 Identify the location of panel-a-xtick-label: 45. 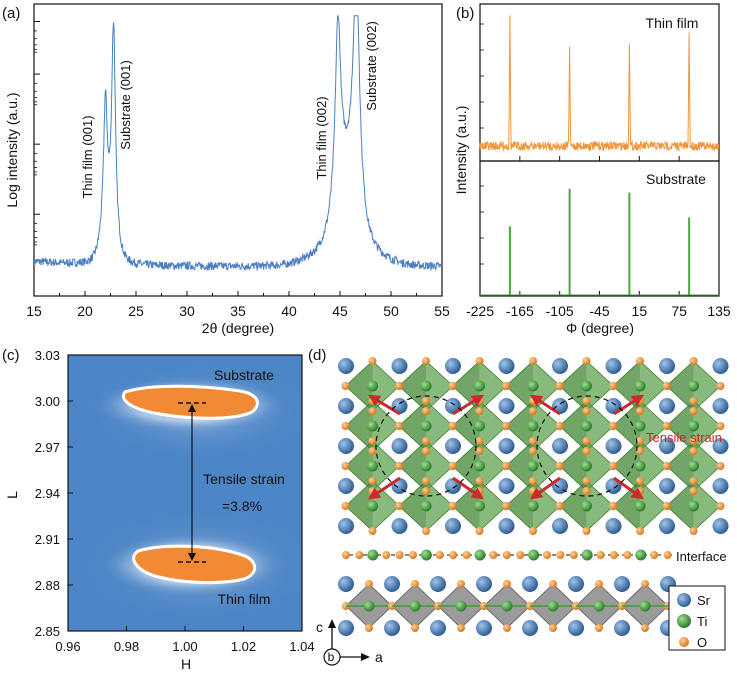
(340, 311).